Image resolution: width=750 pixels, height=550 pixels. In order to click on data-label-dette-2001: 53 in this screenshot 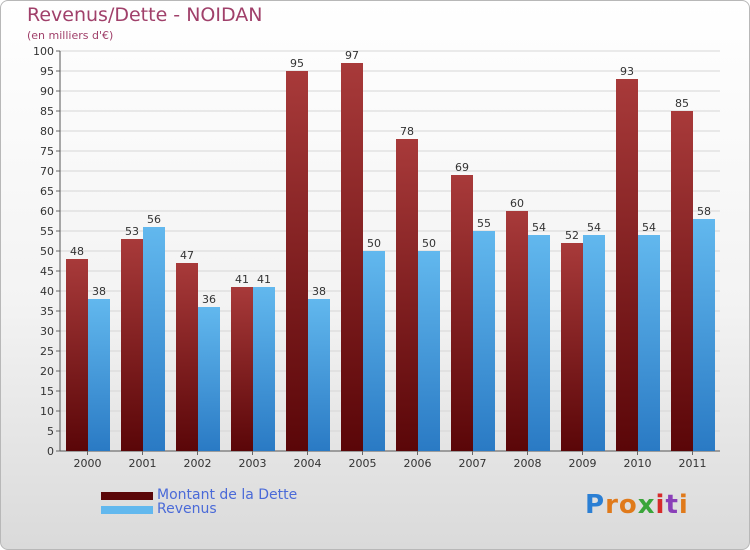, I will do `click(132, 231)`.